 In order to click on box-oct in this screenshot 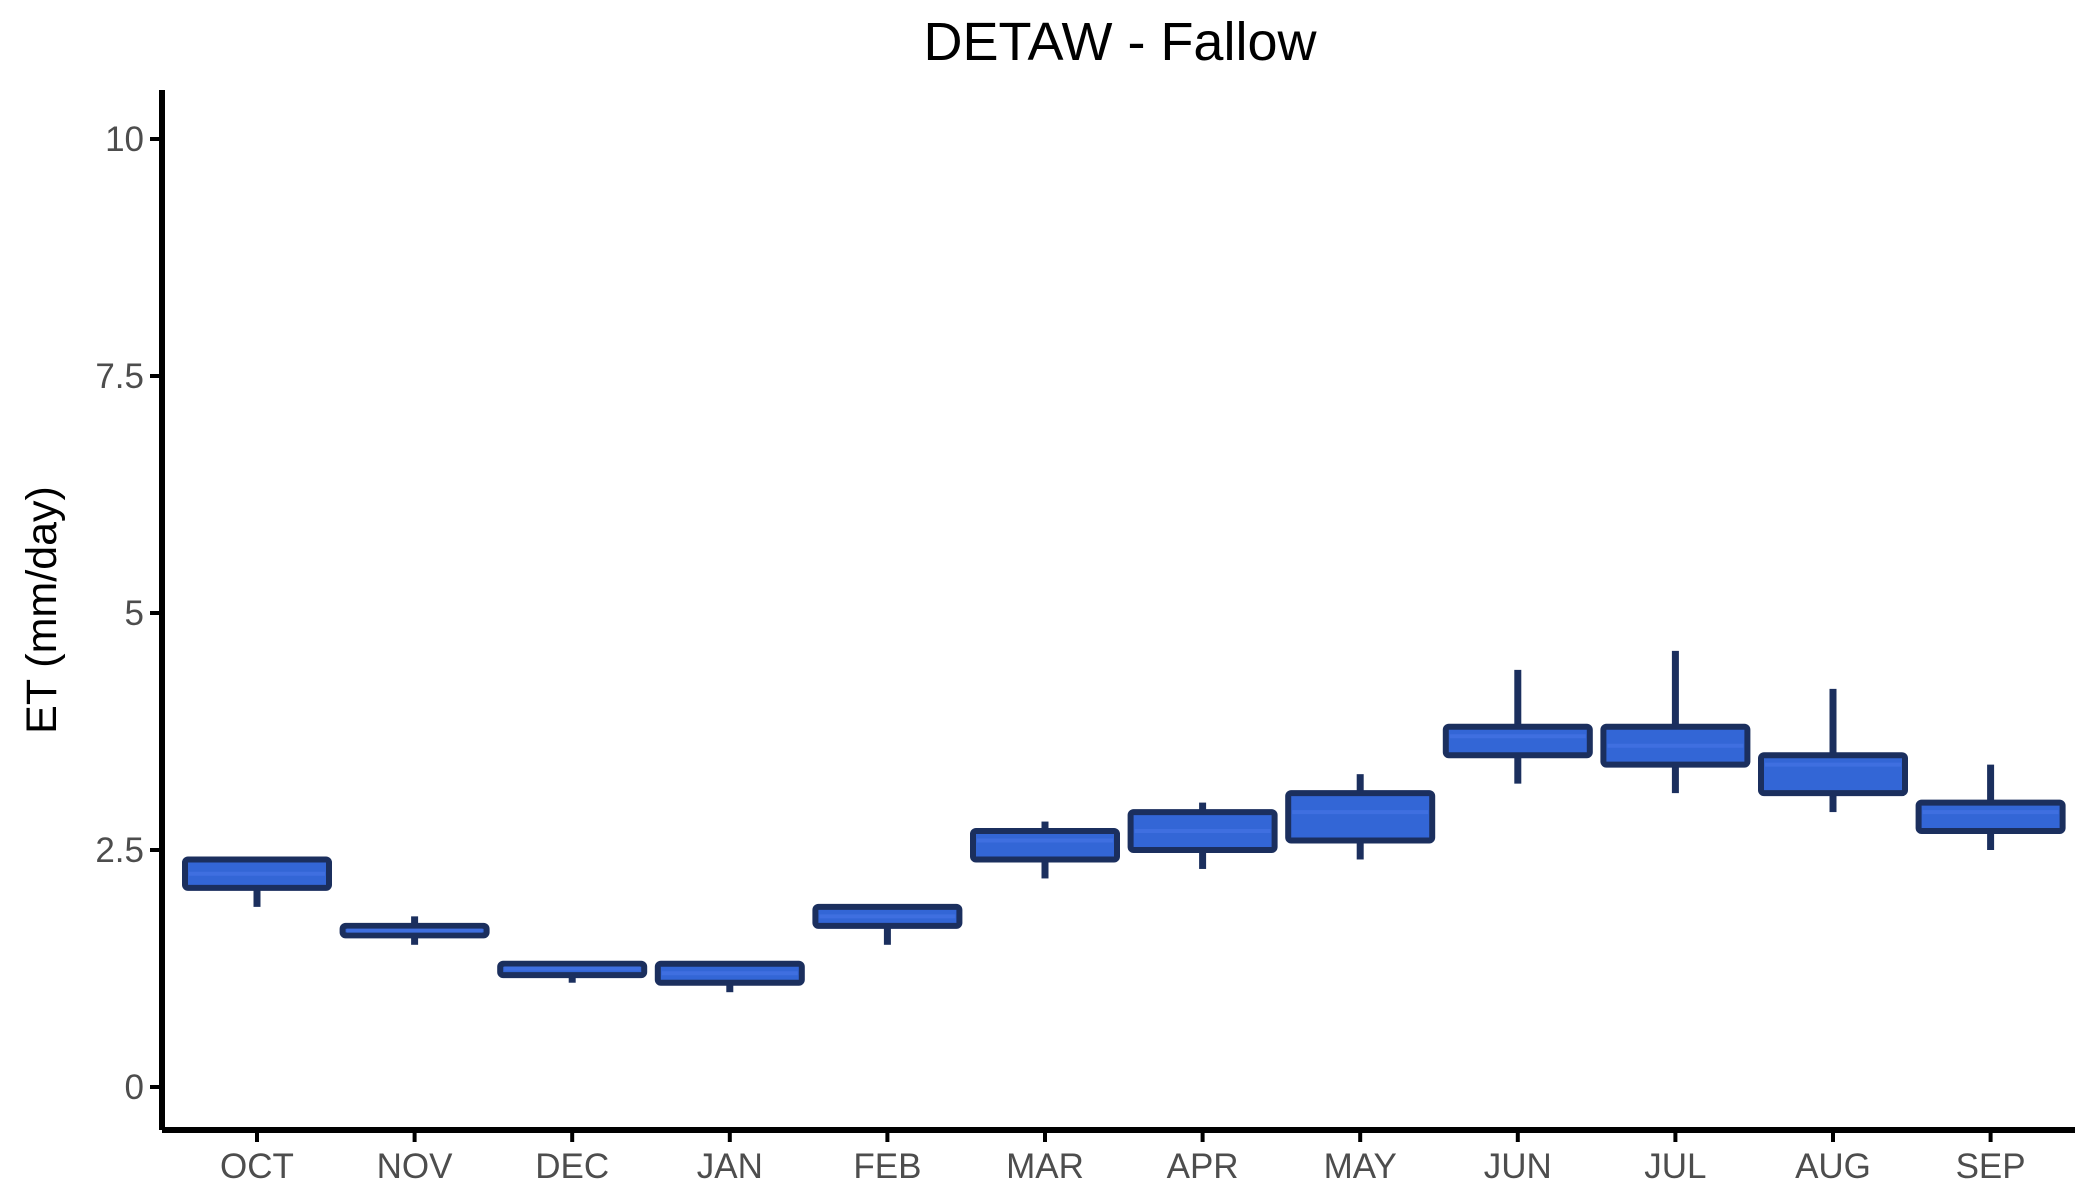, I will do `click(257, 881)`.